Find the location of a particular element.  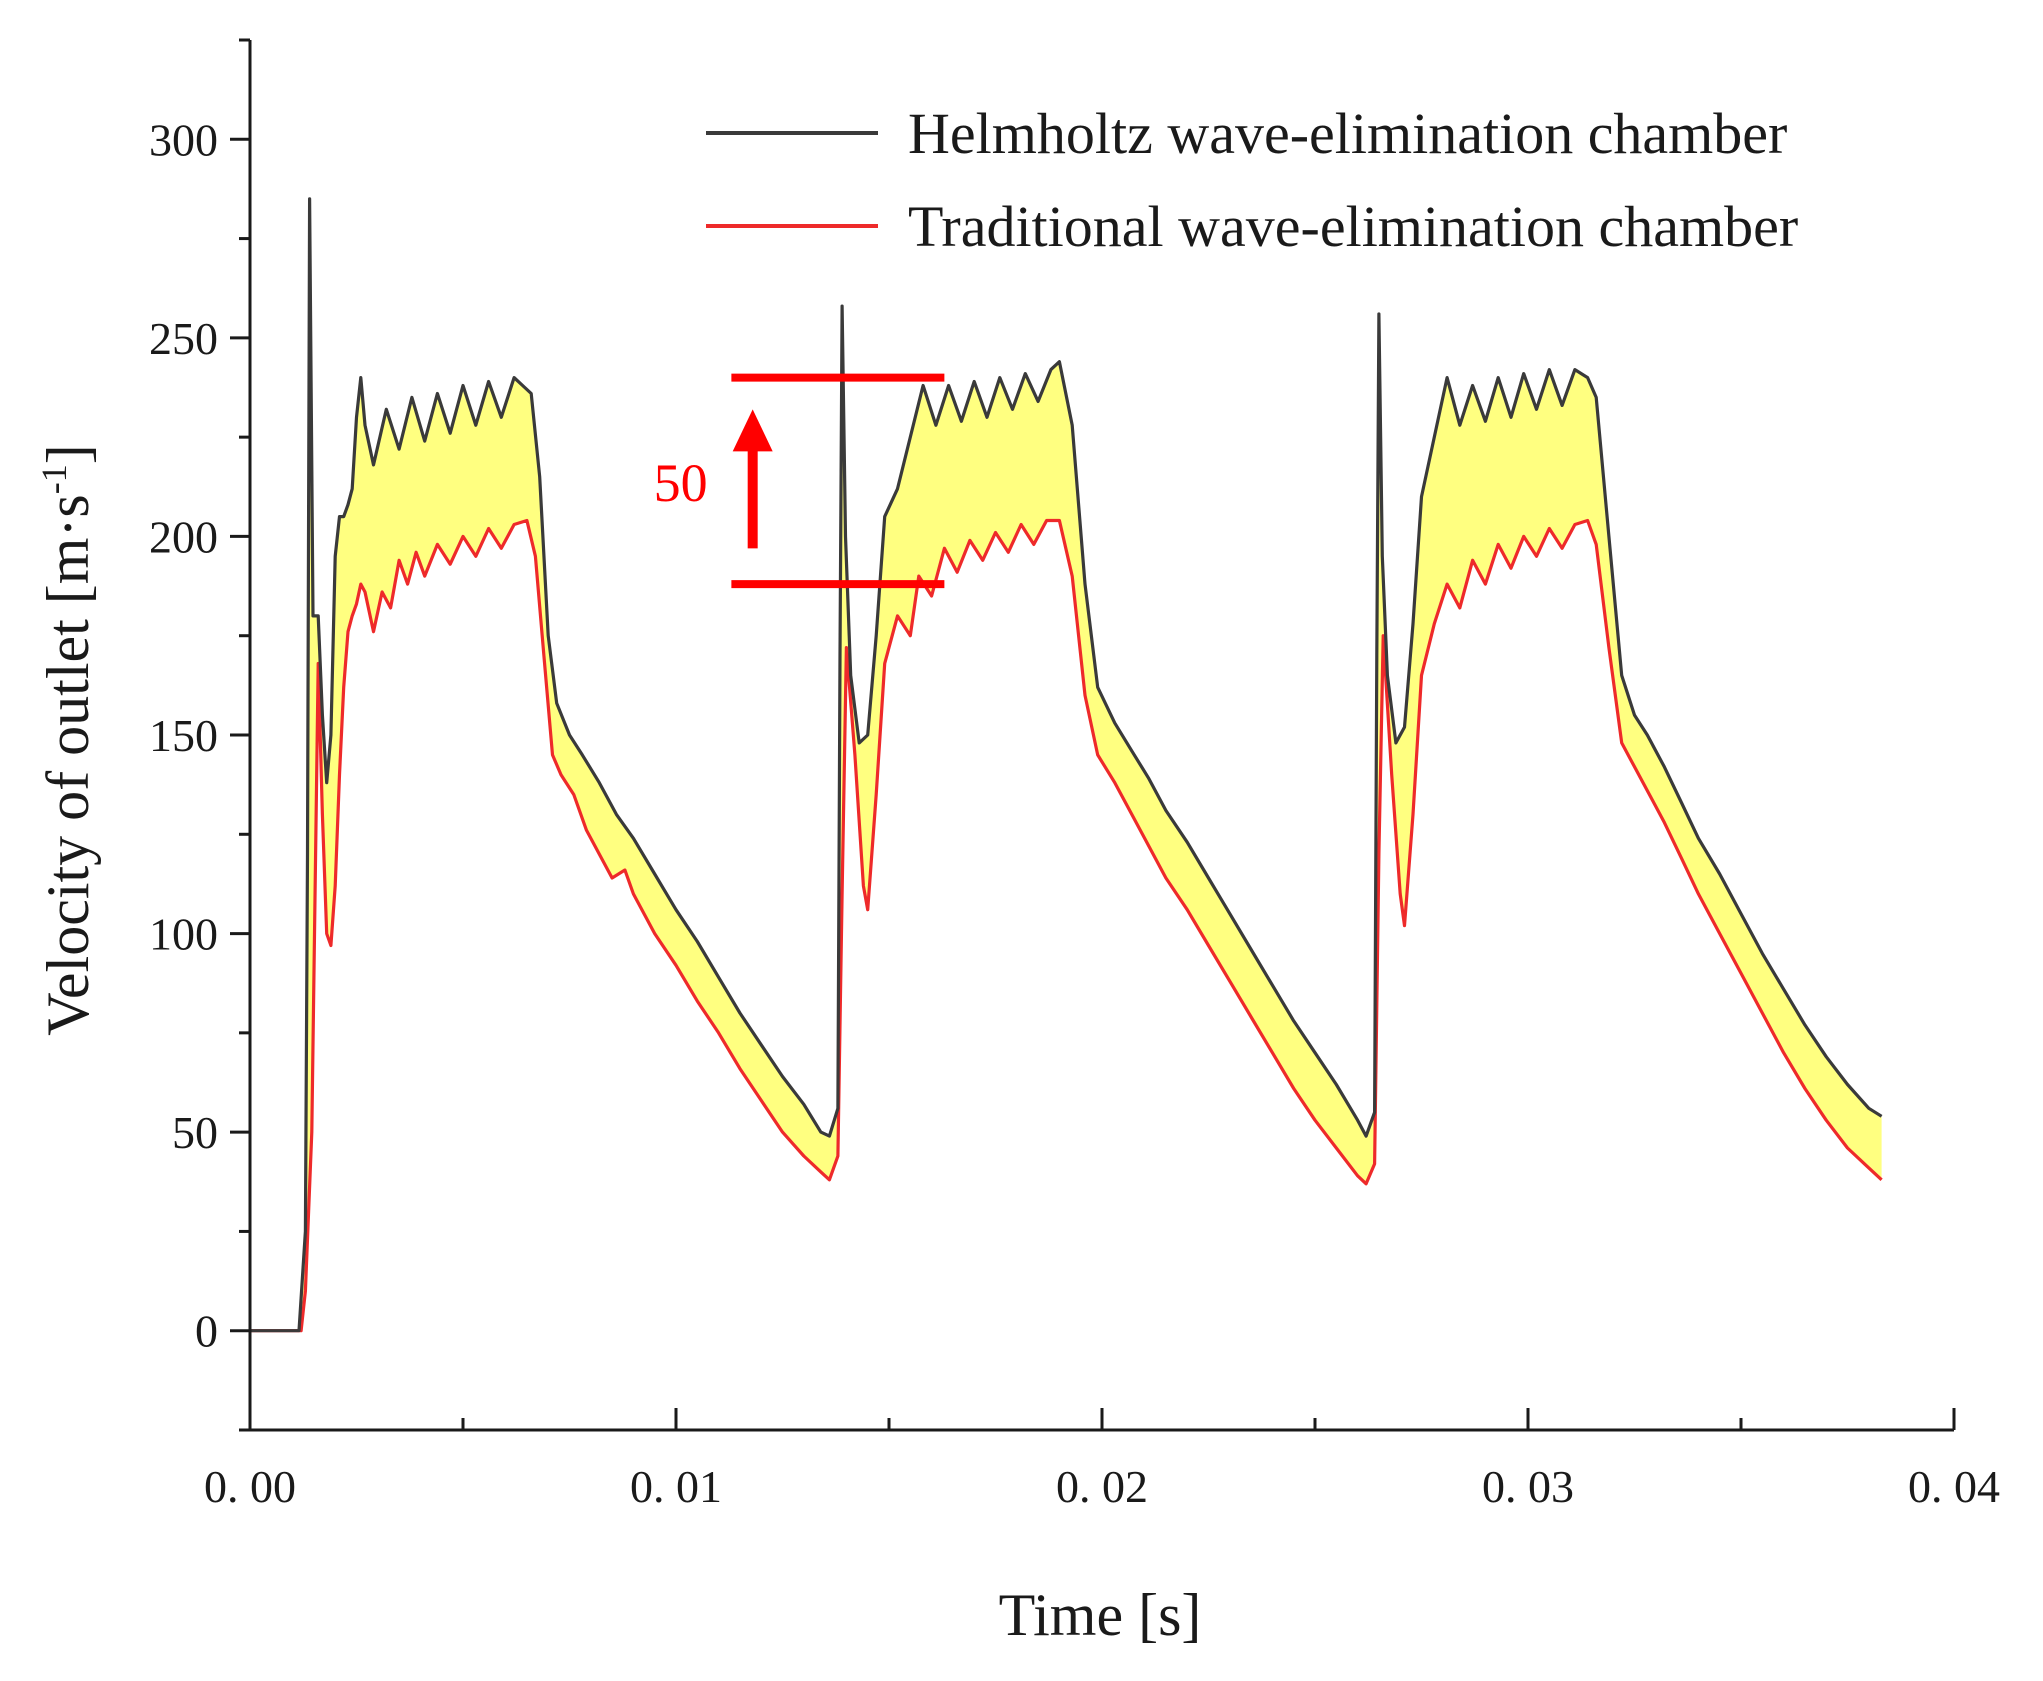

annotation-arrow-head is located at coordinates (752, 430).